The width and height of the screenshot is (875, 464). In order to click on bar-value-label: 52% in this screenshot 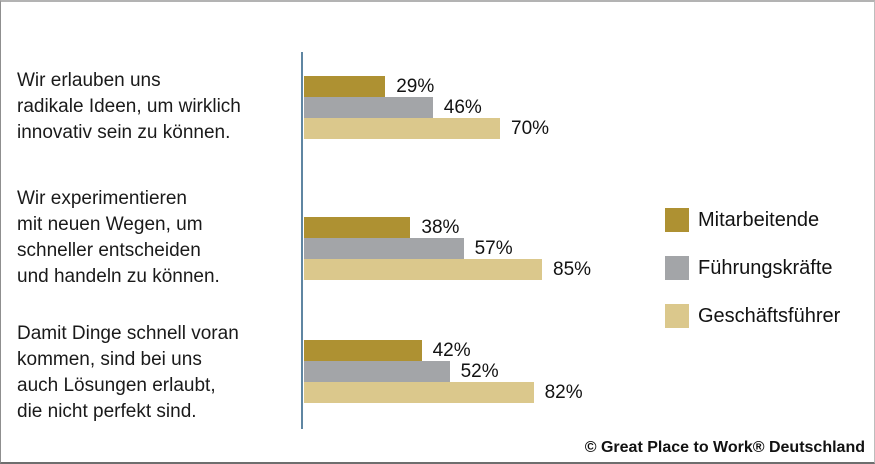, I will do `click(479, 371)`.